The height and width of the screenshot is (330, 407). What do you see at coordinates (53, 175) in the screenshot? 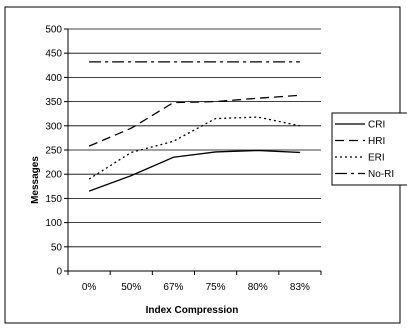
I see `y-tick-label: 200` at bounding box center [53, 175].